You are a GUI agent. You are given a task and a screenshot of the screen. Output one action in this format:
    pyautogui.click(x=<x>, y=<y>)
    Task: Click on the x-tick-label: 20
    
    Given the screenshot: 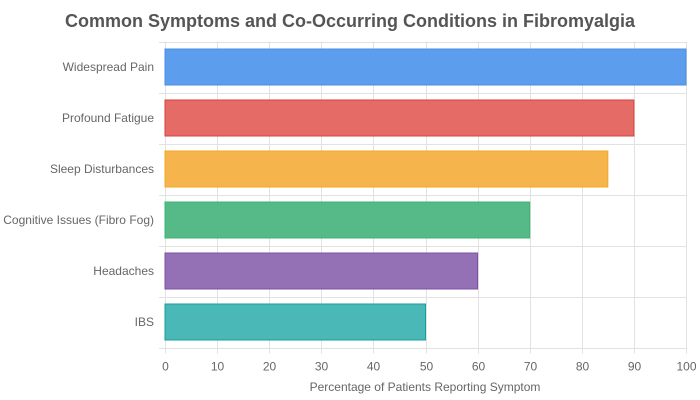 What is the action you would take?
    pyautogui.click(x=270, y=367)
    